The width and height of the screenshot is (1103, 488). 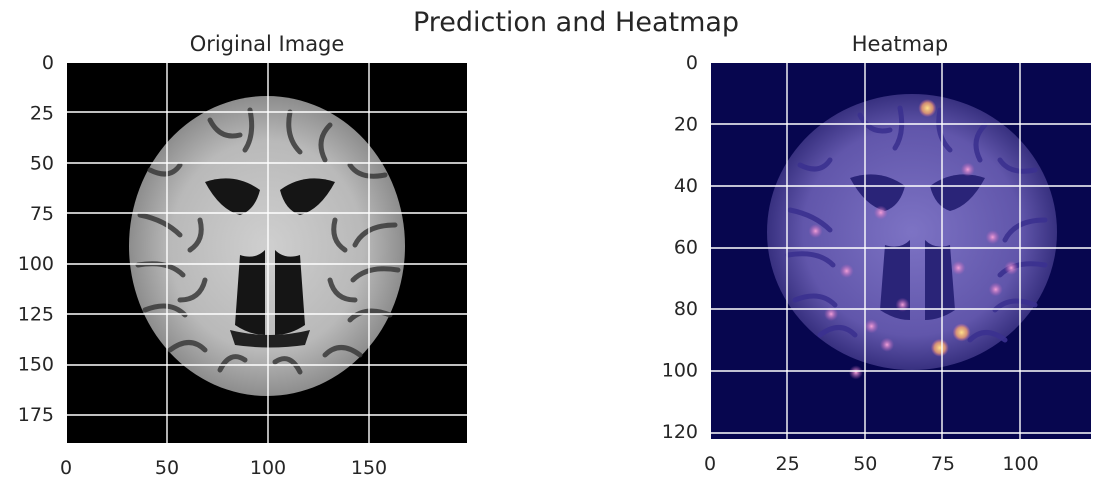 What do you see at coordinates (686, 124) in the screenshot?
I see `heatmap-y-tick-label: 20` at bounding box center [686, 124].